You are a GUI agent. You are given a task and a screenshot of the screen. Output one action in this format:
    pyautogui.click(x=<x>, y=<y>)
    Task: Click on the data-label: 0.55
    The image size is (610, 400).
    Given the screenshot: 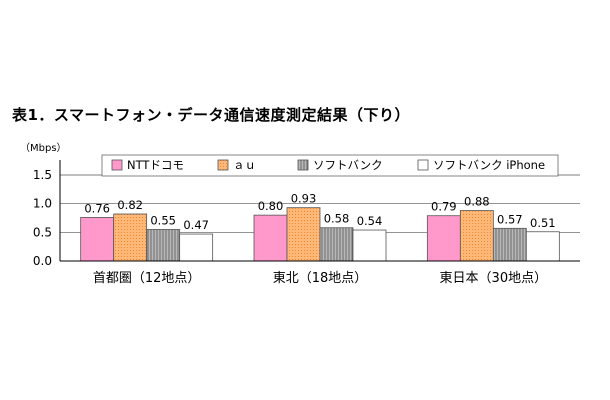 What is the action you would take?
    pyautogui.click(x=163, y=220)
    